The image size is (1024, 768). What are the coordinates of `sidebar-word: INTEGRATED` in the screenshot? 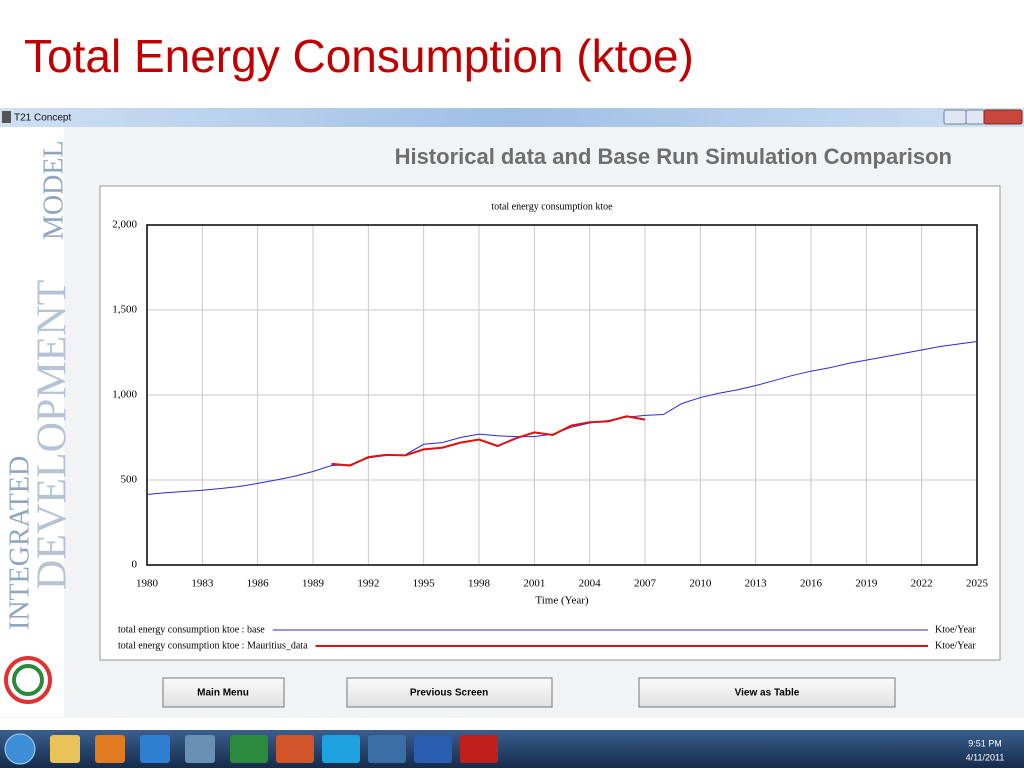 It's located at (19, 543).